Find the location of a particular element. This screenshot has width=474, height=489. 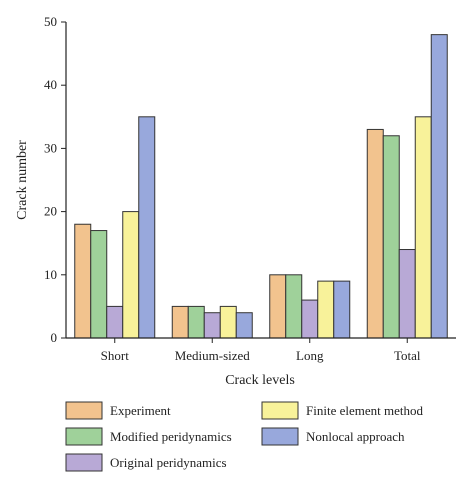

legend-swatch-original-peridynamics is located at coordinates (84, 462).